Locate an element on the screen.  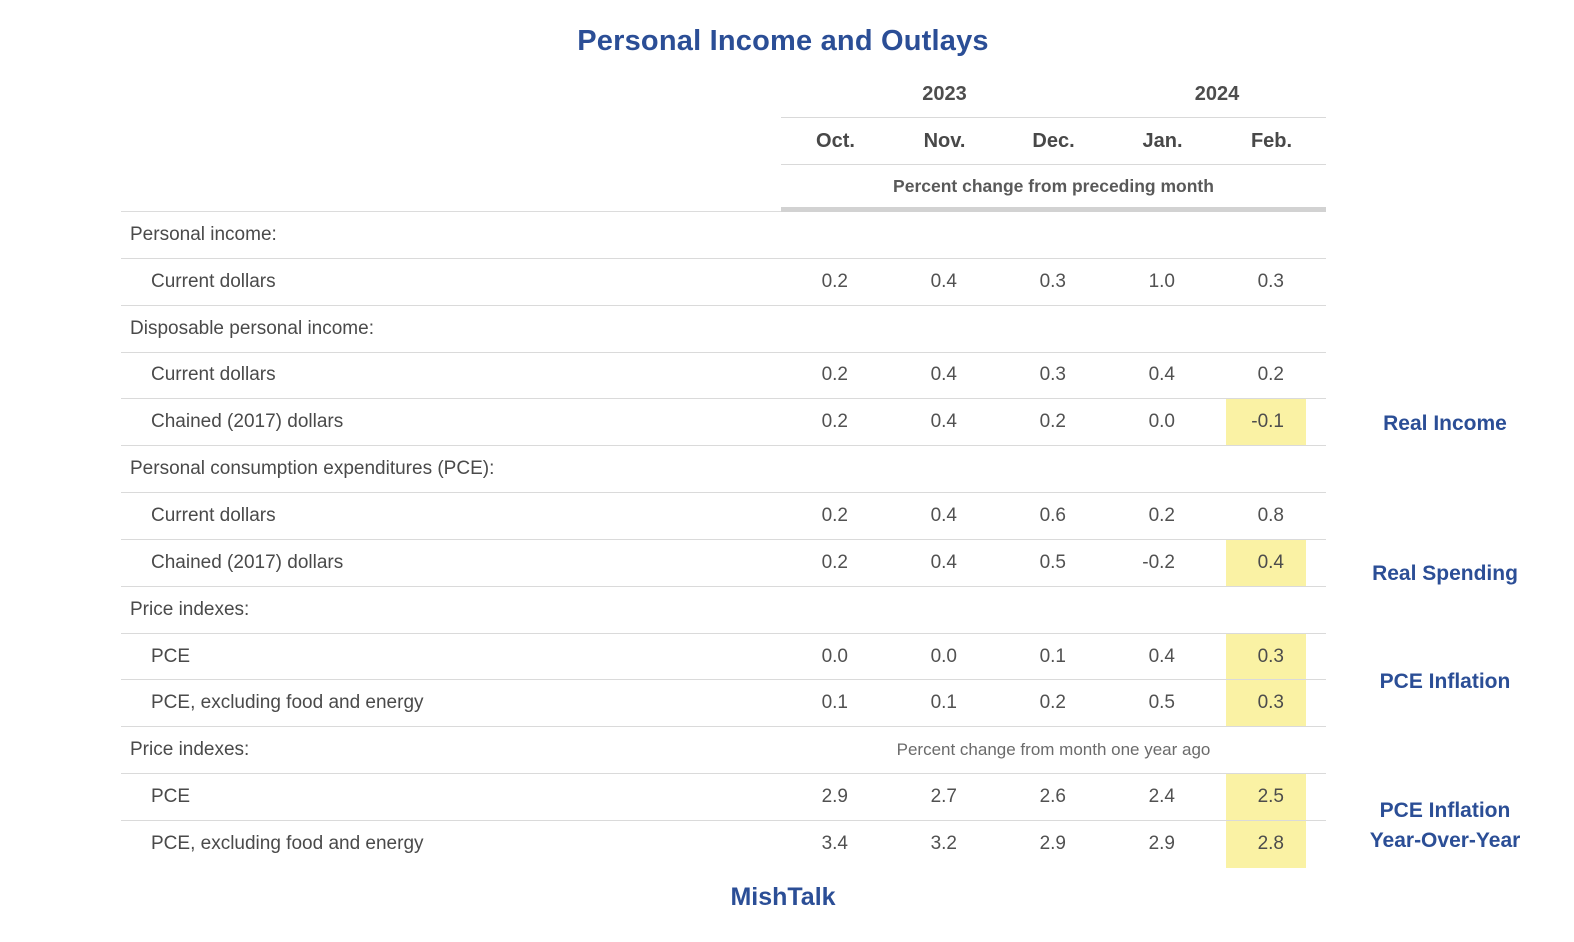
table-row-section: Personal consumption expenditures (PCE): is located at coordinates (723, 470).